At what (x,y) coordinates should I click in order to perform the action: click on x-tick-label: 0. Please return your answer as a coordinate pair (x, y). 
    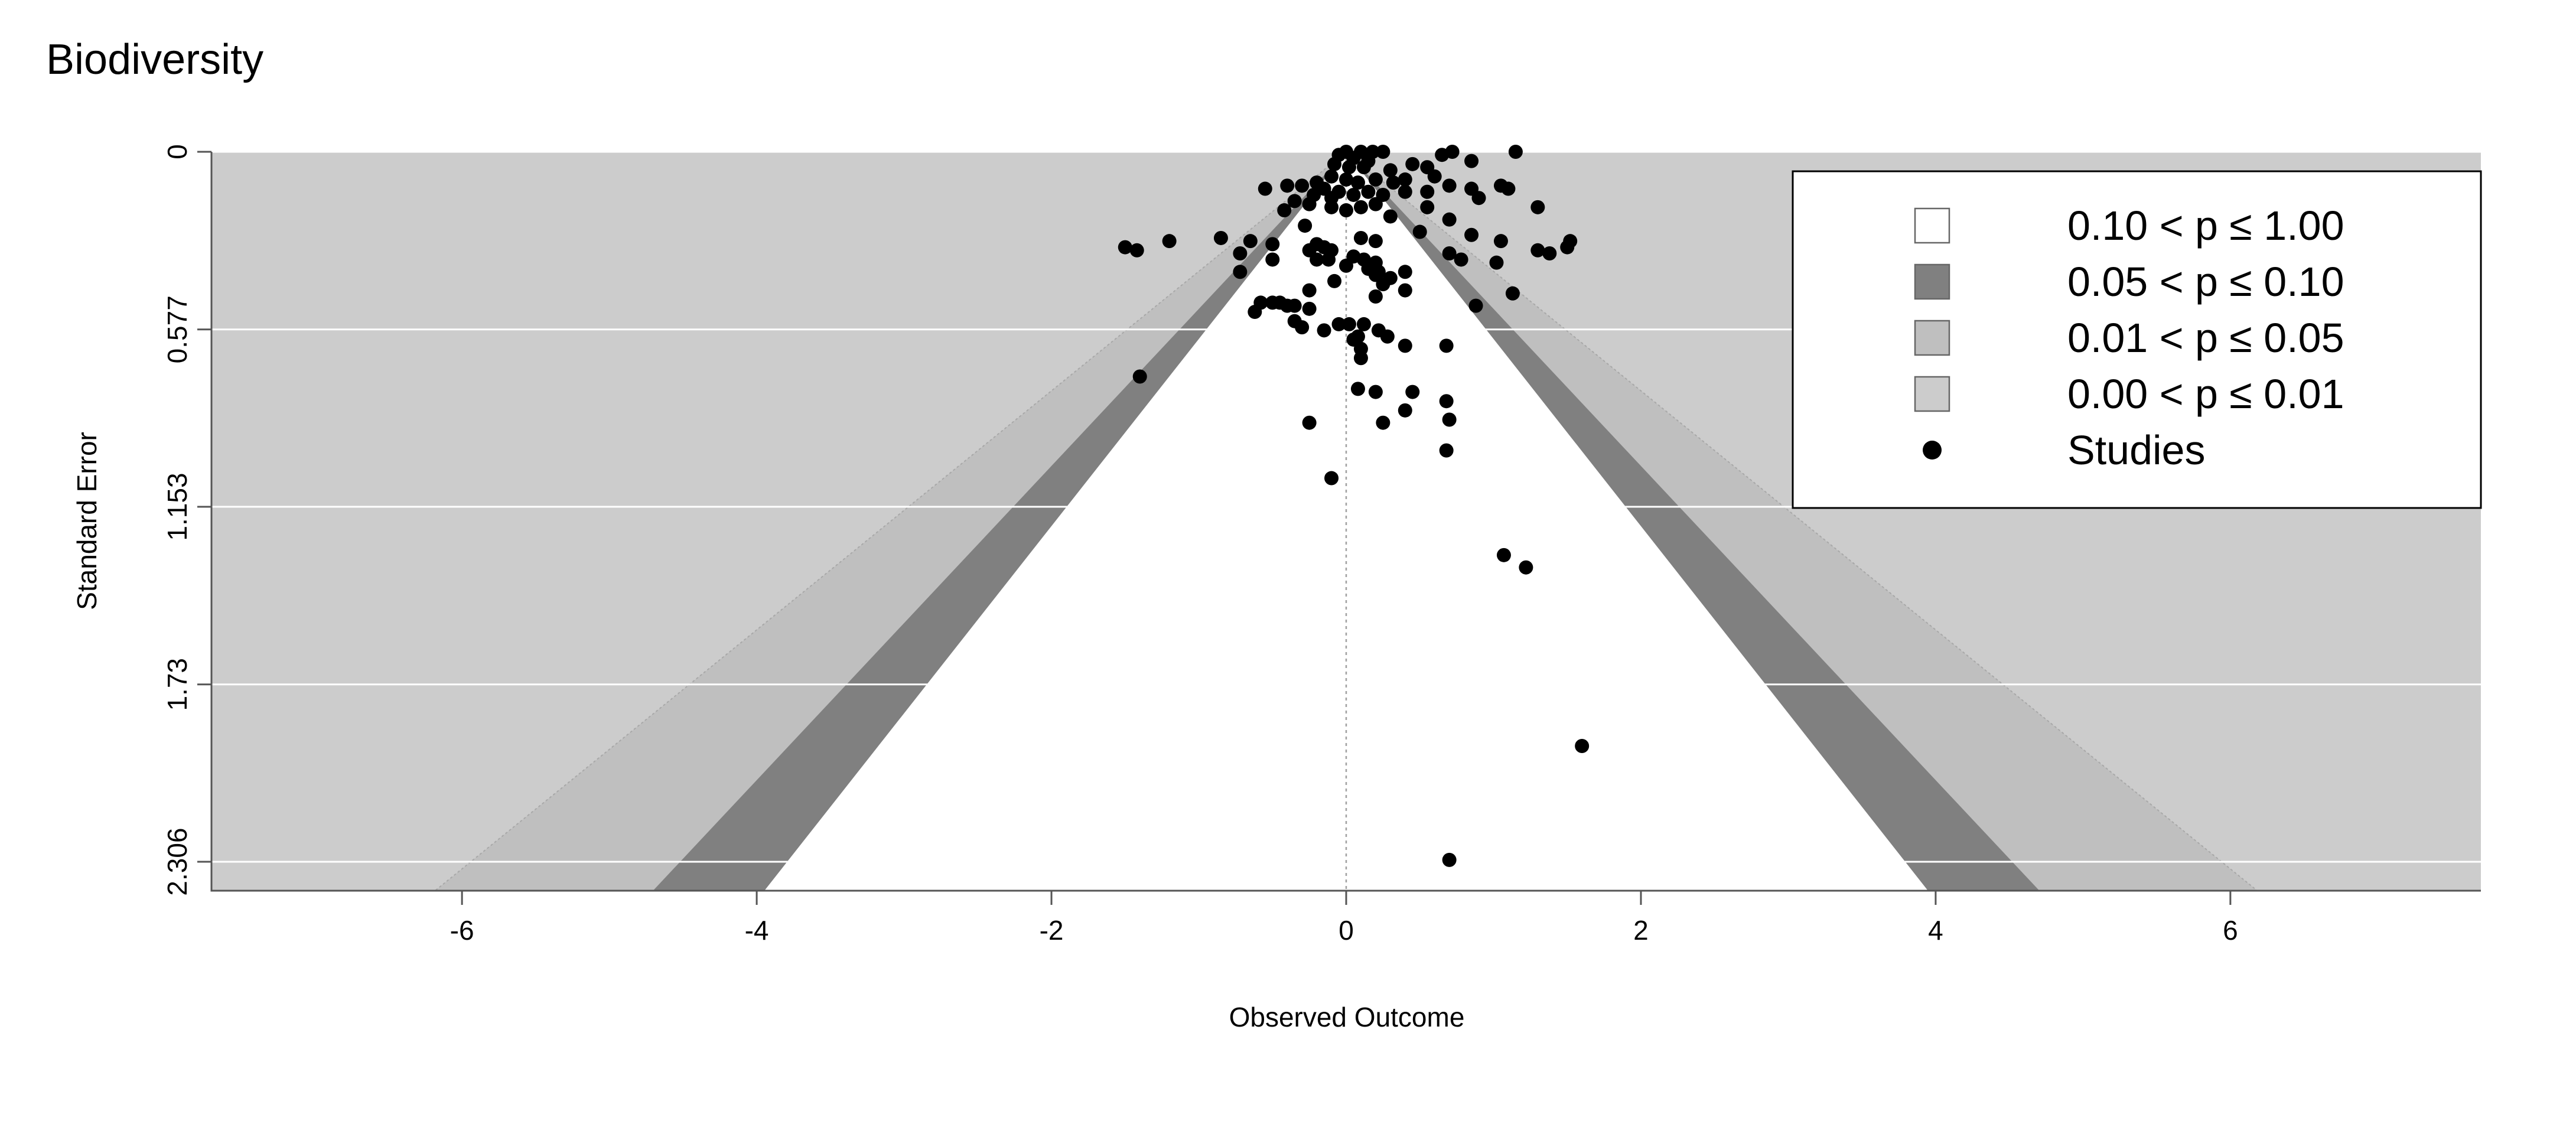
    Looking at the image, I should click on (1346, 930).